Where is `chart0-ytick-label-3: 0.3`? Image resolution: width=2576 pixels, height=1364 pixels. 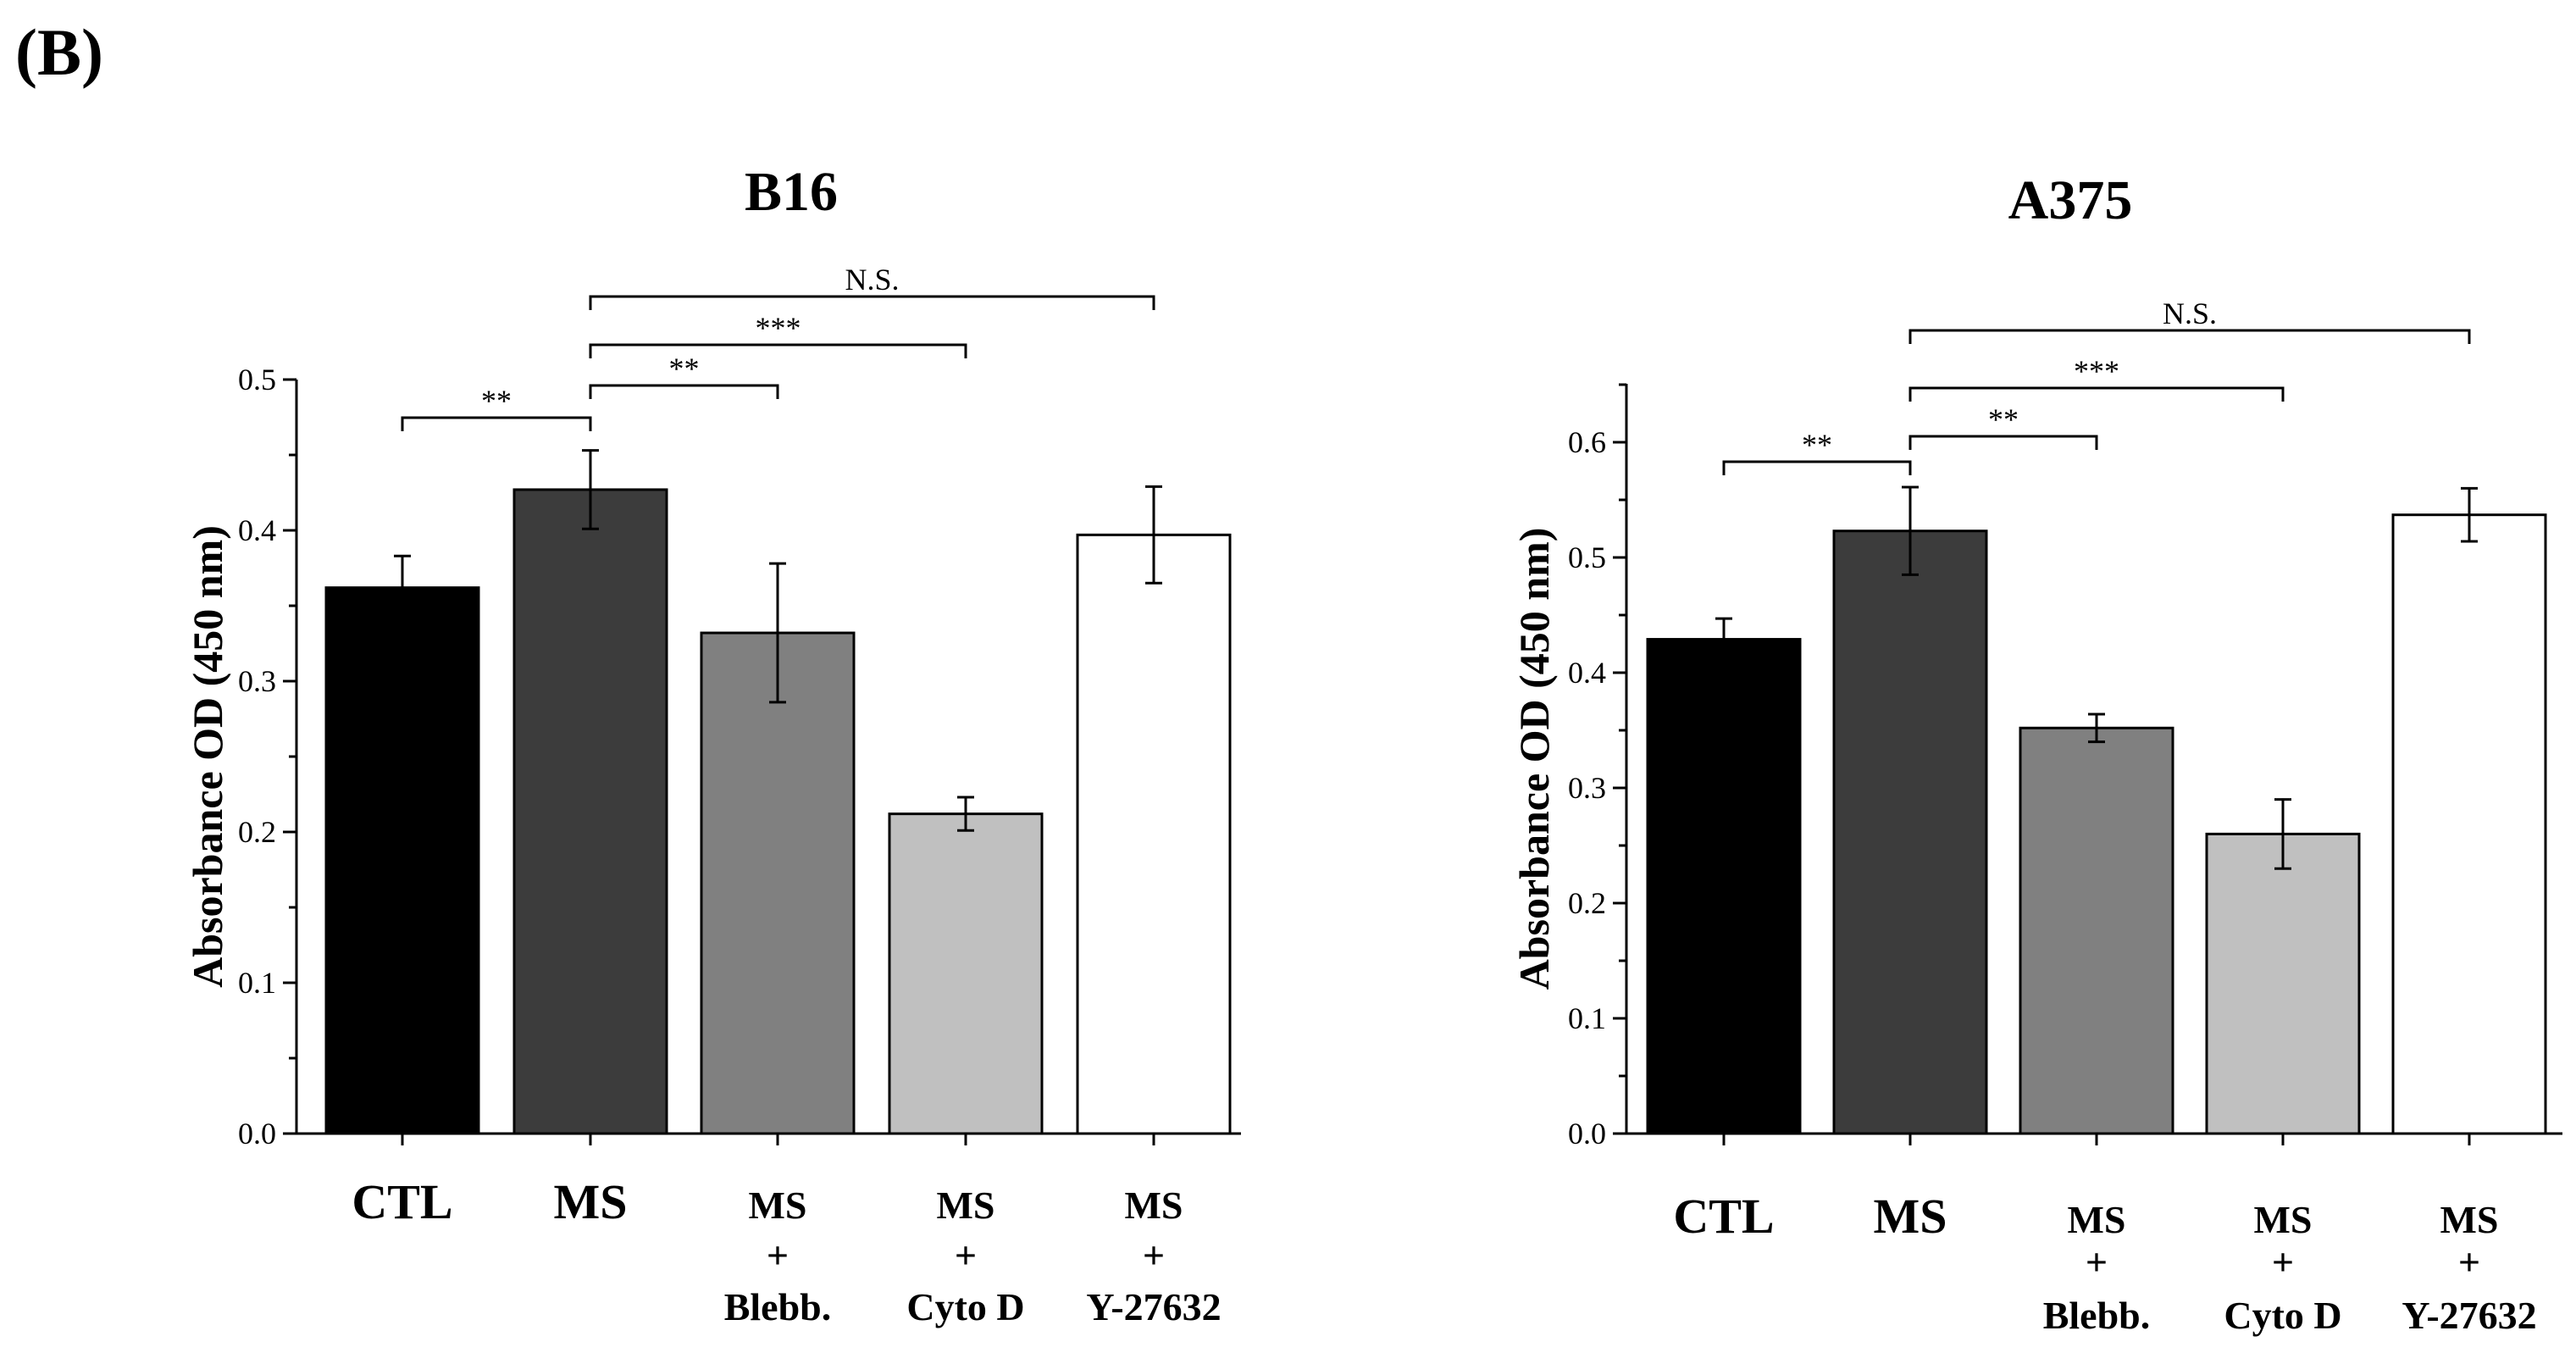 chart0-ytick-label-3: 0.3 is located at coordinates (257, 681).